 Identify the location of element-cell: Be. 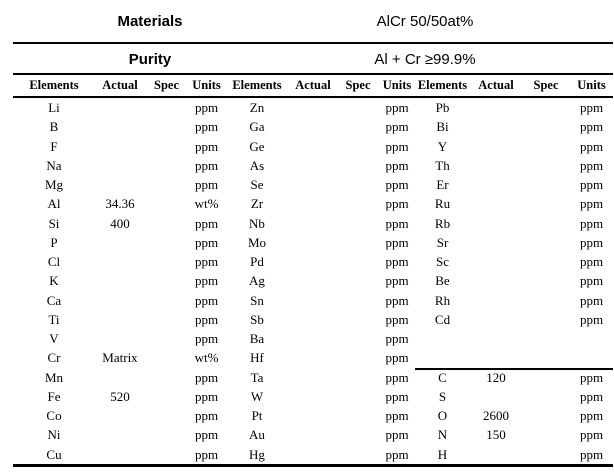
(442, 281).